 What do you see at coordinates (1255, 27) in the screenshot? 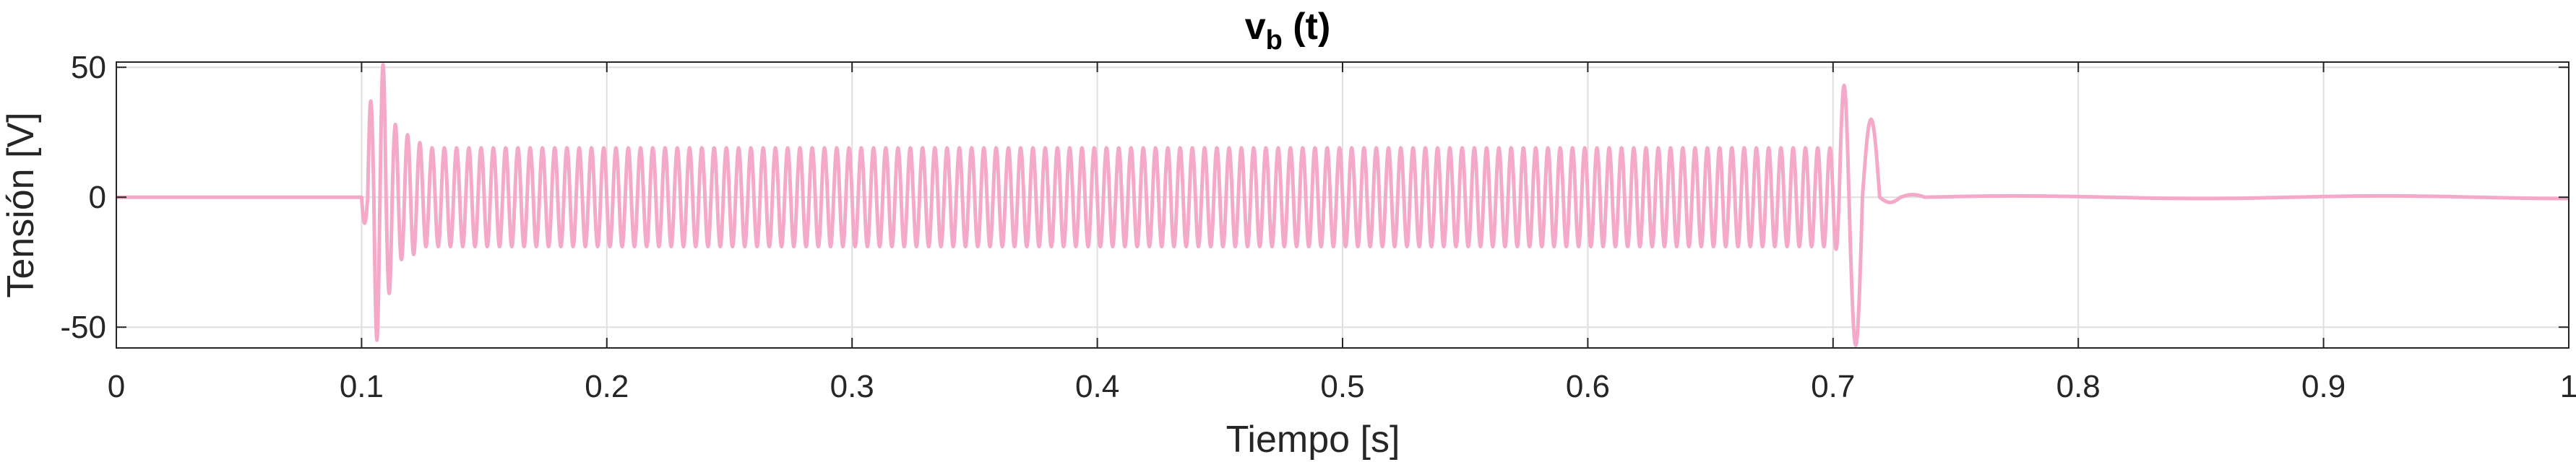
I see `title-main: v` at bounding box center [1255, 27].